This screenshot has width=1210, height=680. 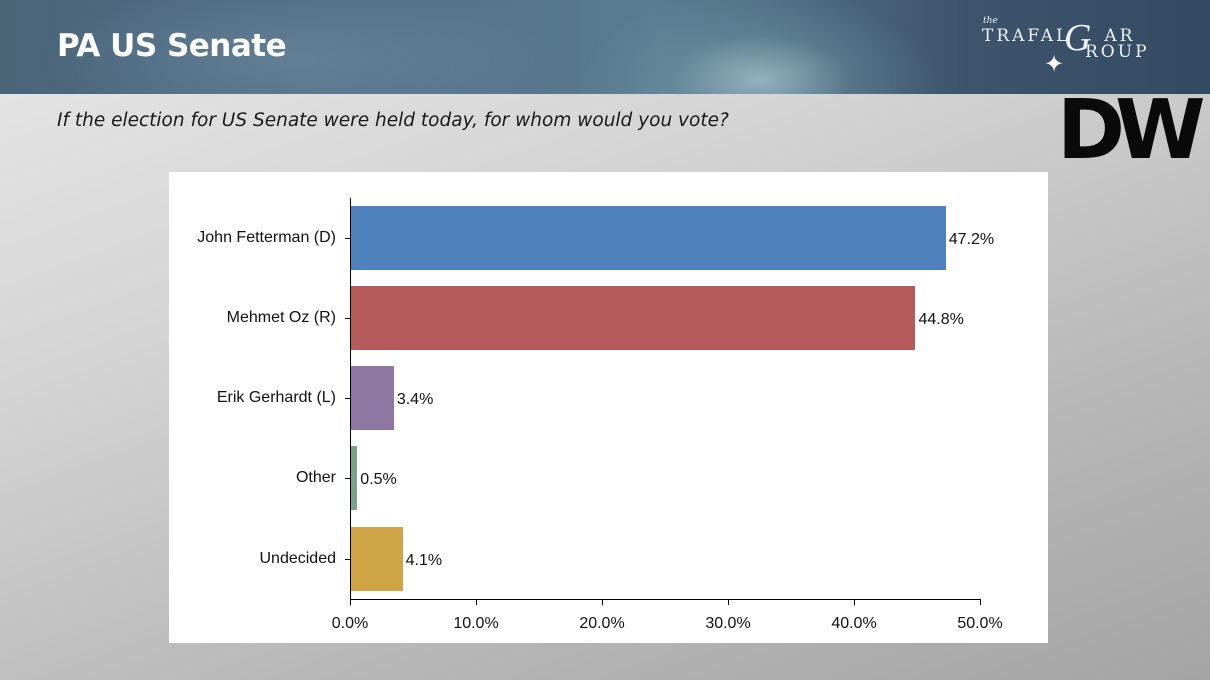 What do you see at coordinates (971, 239) in the screenshot?
I see `bar-value-label: 47.2%` at bounding box center [971, 239].